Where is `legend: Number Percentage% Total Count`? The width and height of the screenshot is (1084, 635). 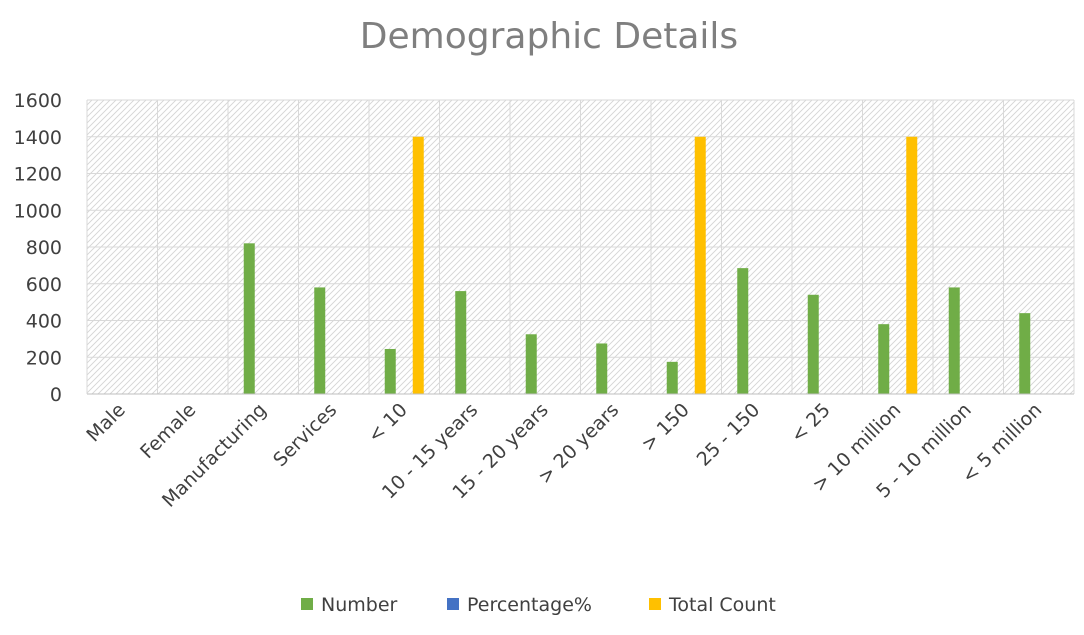
legend: Number Percentage% Total Count is located at coordinates (538, 605).